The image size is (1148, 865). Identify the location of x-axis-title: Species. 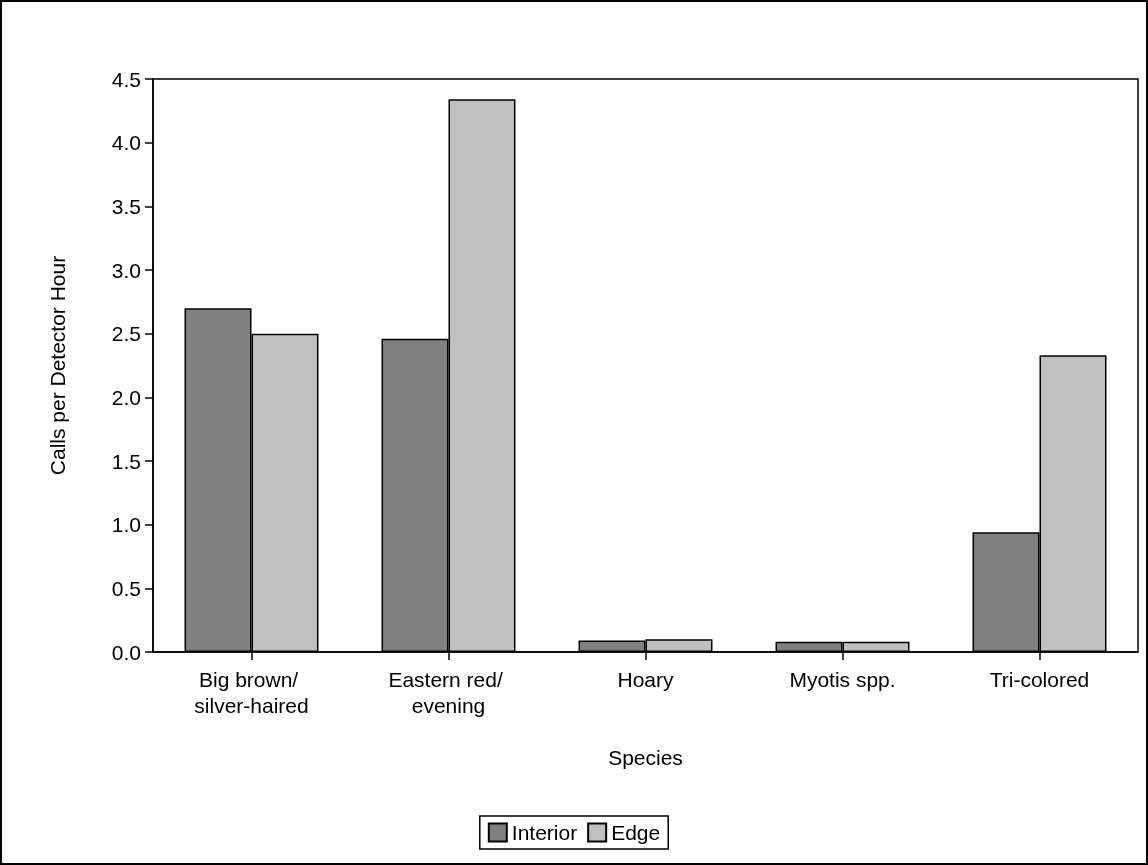
(645, 757).